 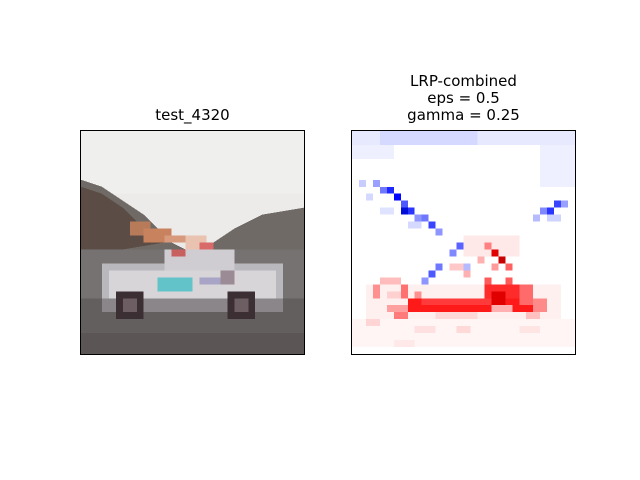 I want to click on input-image-title: test_4320, so click(x=192, y=115).